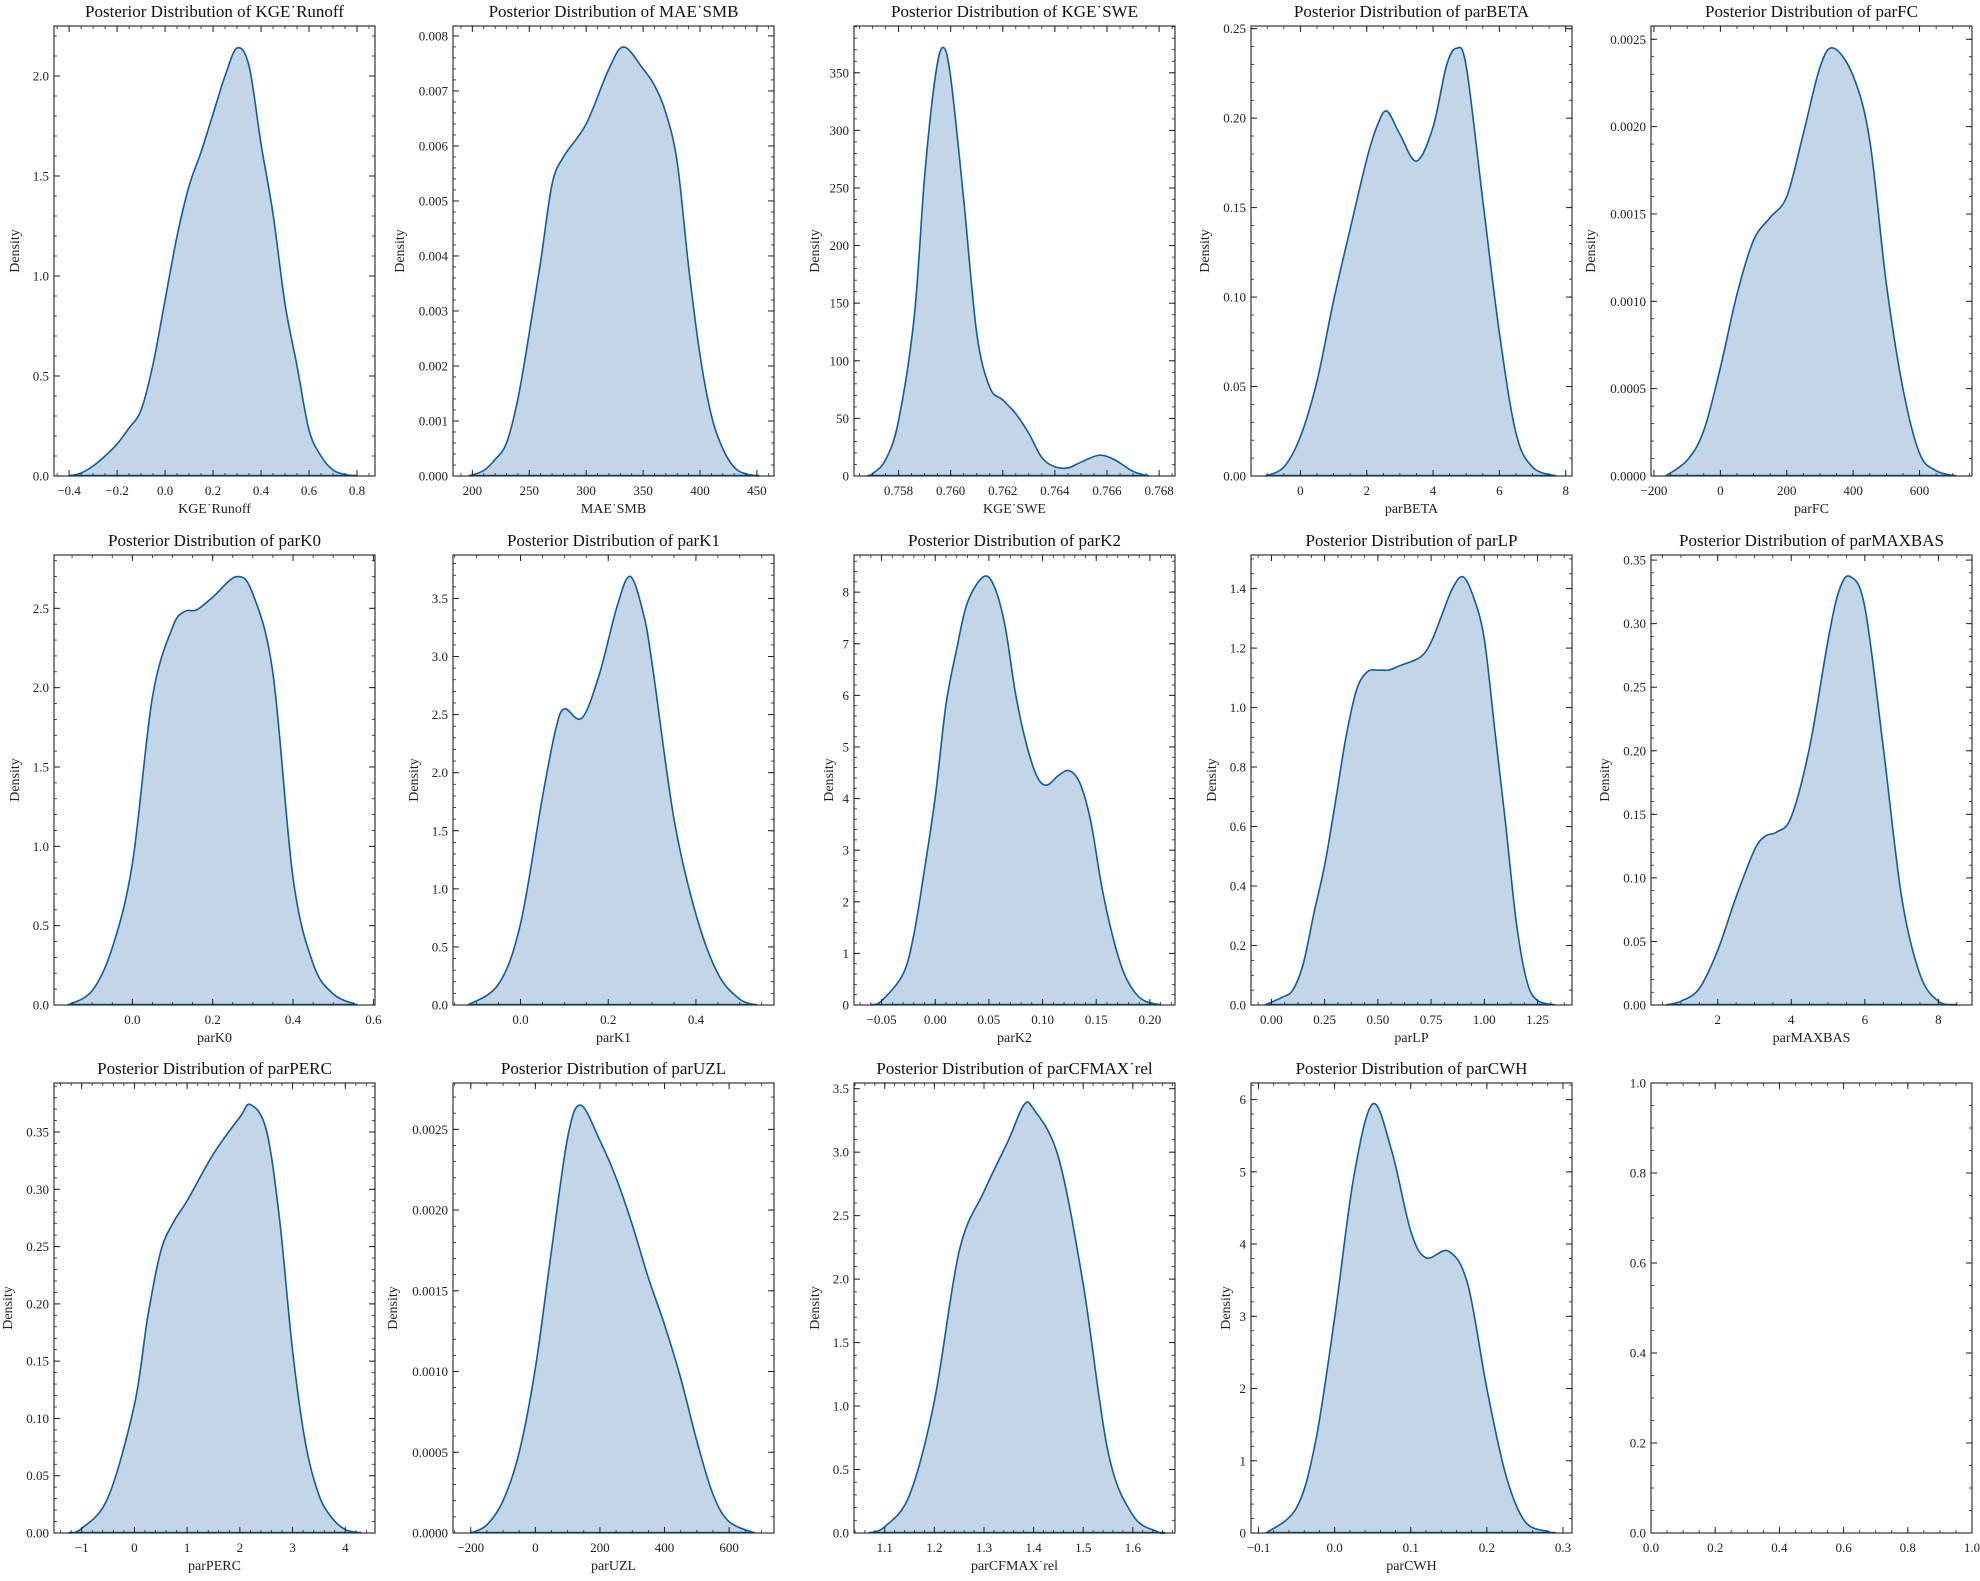 The image size is (1980, 1581). Describe the element at coordinates (292, 1547) in the screenshot. I see `x-tick-label: 3` at that location.